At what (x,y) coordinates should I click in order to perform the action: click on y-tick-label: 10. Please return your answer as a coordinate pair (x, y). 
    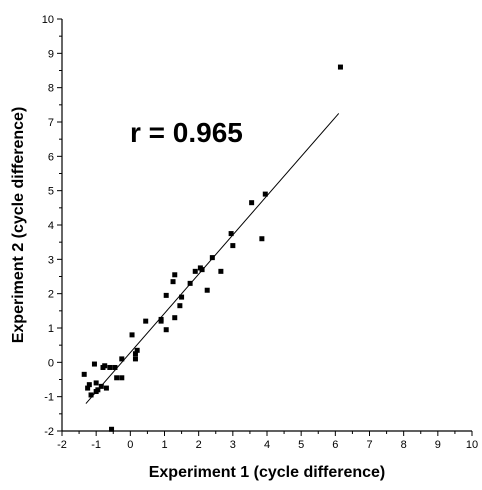
    Looking at the image, I should click on (48, 20).